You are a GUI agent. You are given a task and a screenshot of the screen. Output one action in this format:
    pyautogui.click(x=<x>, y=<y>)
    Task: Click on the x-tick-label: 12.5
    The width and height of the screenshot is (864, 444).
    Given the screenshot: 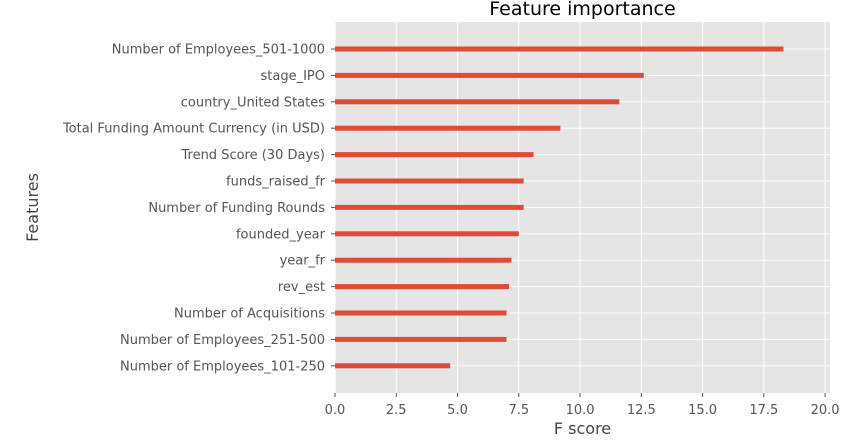 What is the action you would take?
    pyautogui.click(x=641, y=410)
    